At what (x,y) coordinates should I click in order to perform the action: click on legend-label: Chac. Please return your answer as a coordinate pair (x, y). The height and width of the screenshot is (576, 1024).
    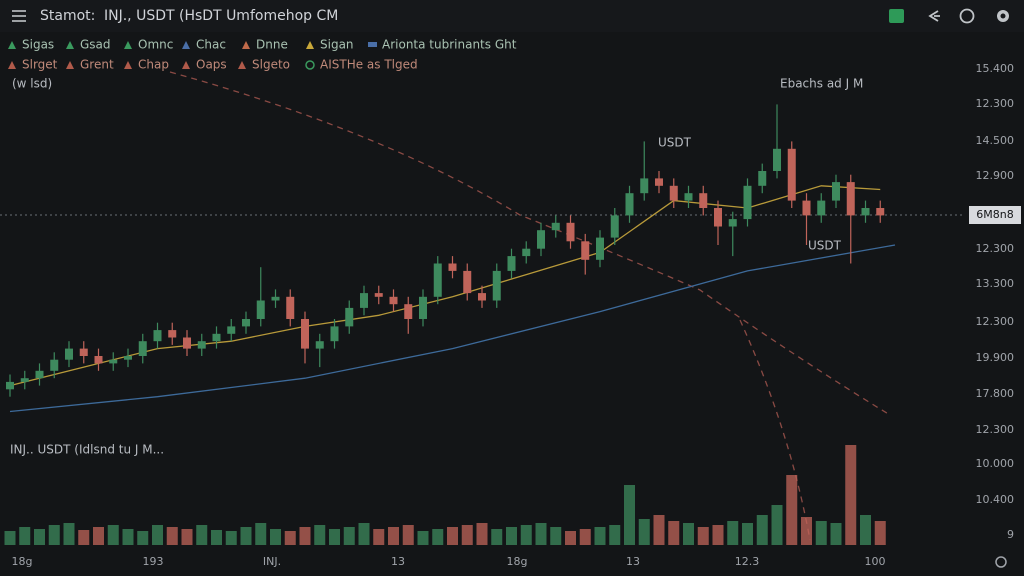
    Looking at the image, I should click on (211, 45).